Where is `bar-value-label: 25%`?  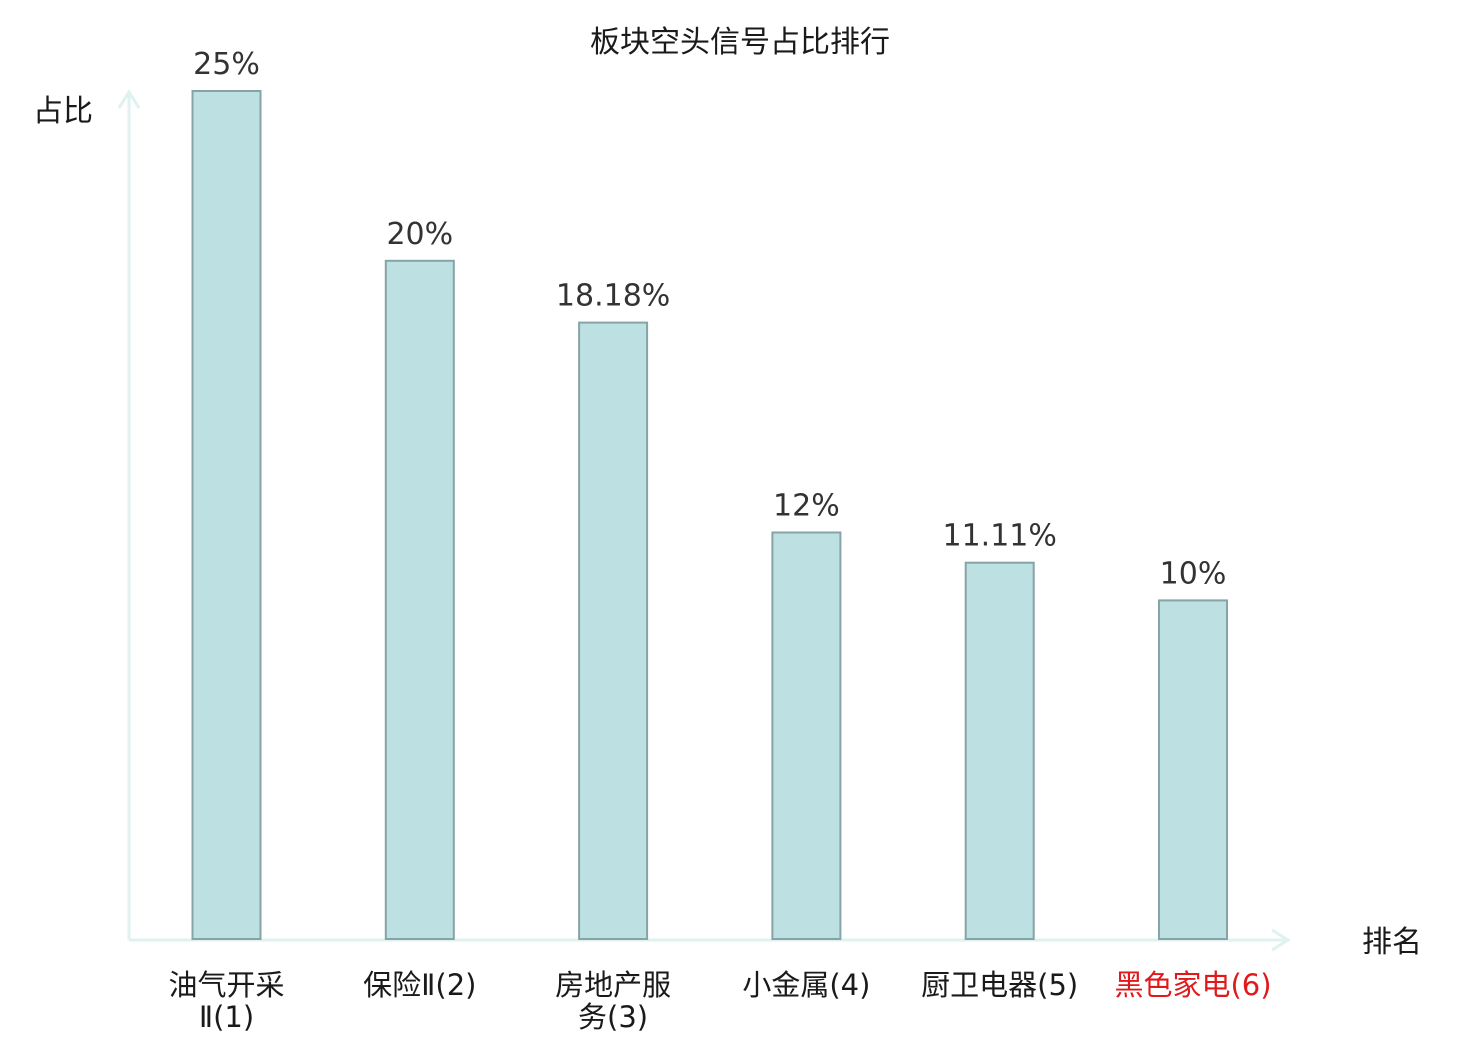
bar-value-label: 25% is located at coordinates (226, 64).